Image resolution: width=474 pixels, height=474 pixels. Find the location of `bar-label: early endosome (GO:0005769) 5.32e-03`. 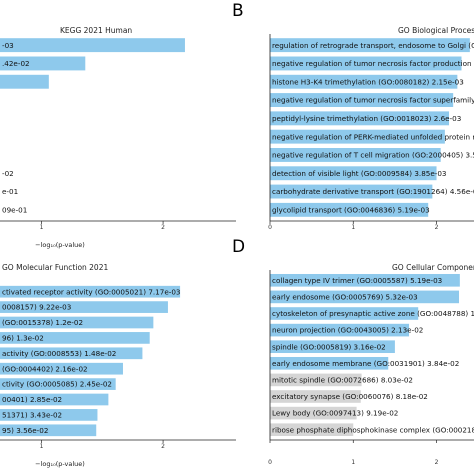

bar-label: early endosome (GO:0005769) 5.32e-03 is located at coordinates (345, 297).